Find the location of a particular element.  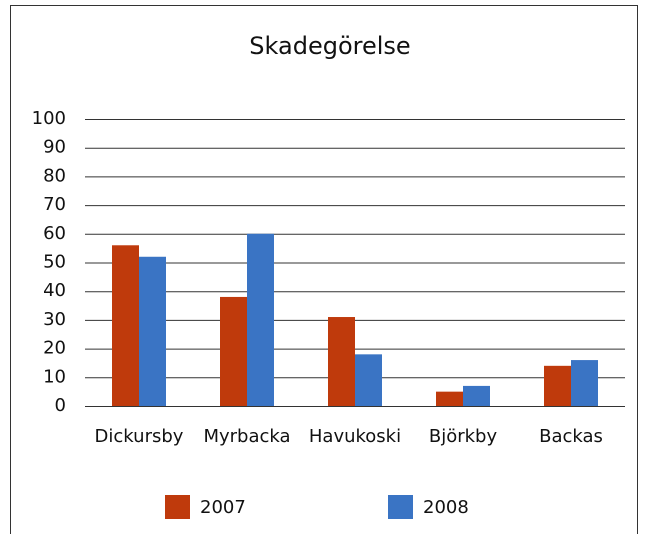

x-tick-label: Havukoski is located at coordinates (355, 436).